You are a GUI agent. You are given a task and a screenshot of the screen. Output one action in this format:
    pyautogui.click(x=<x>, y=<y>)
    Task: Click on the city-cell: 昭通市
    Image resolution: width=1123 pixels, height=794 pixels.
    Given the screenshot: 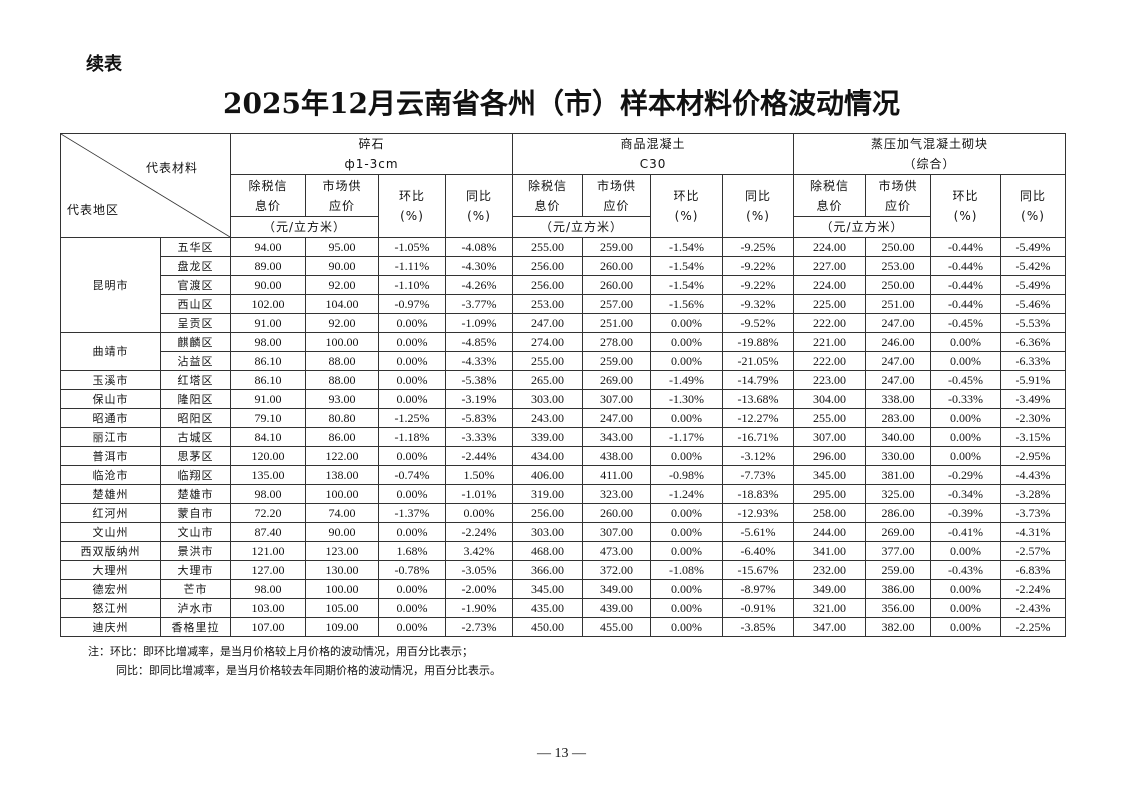 What is the action you would take?
    pyautogui.click(x=110, y=418)
    